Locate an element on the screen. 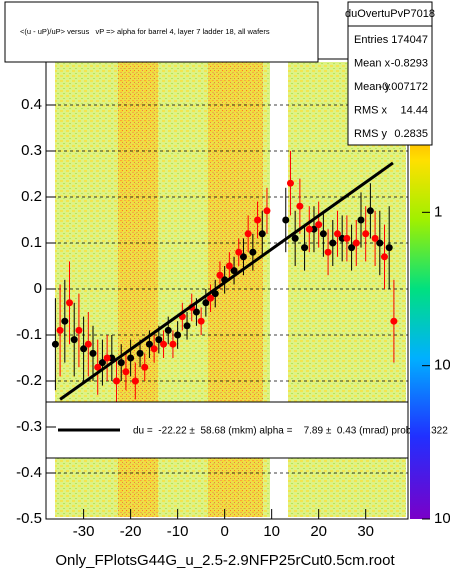 The height and width of the screenshot is (575, 450). x-tick-label: -20 is located at coordinates (131, 531).